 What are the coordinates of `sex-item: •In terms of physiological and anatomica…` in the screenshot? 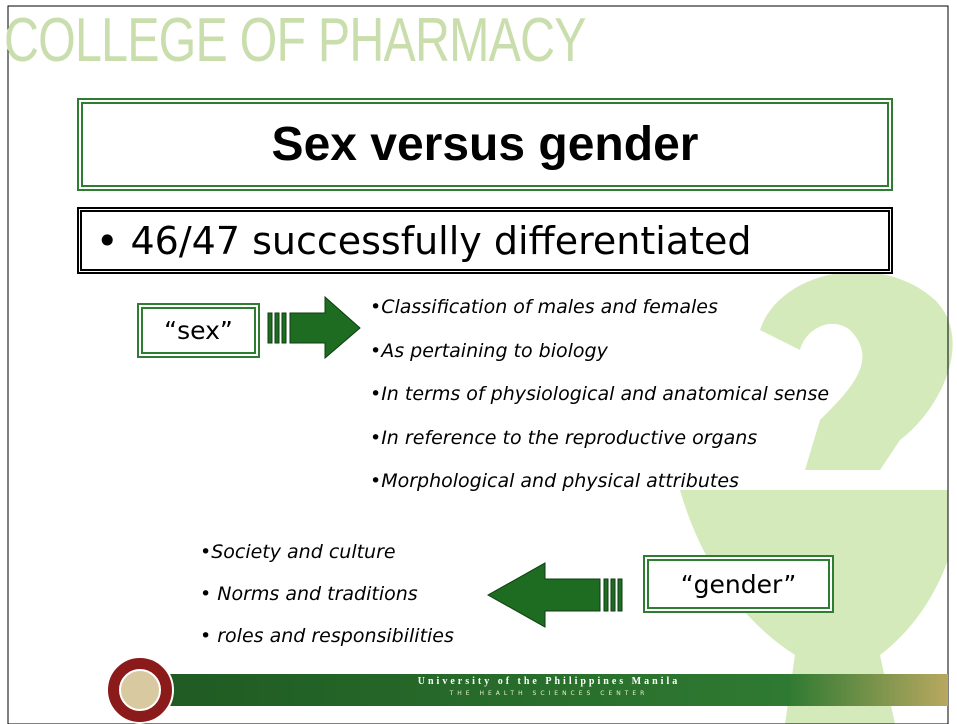 It's located at (600, 394).